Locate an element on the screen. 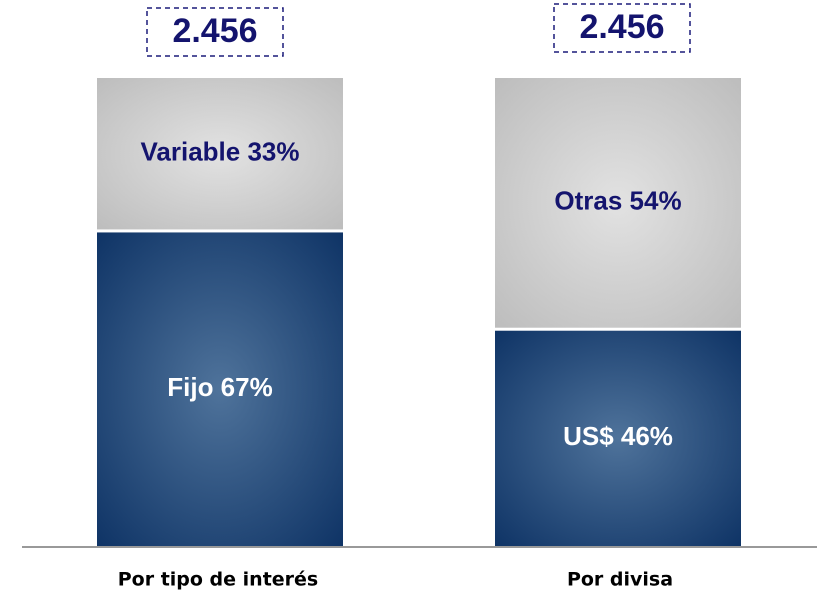 The height and width of the screenshot is (592, 817). segment-label: US$ 46% is located at coordinates (618, 436).